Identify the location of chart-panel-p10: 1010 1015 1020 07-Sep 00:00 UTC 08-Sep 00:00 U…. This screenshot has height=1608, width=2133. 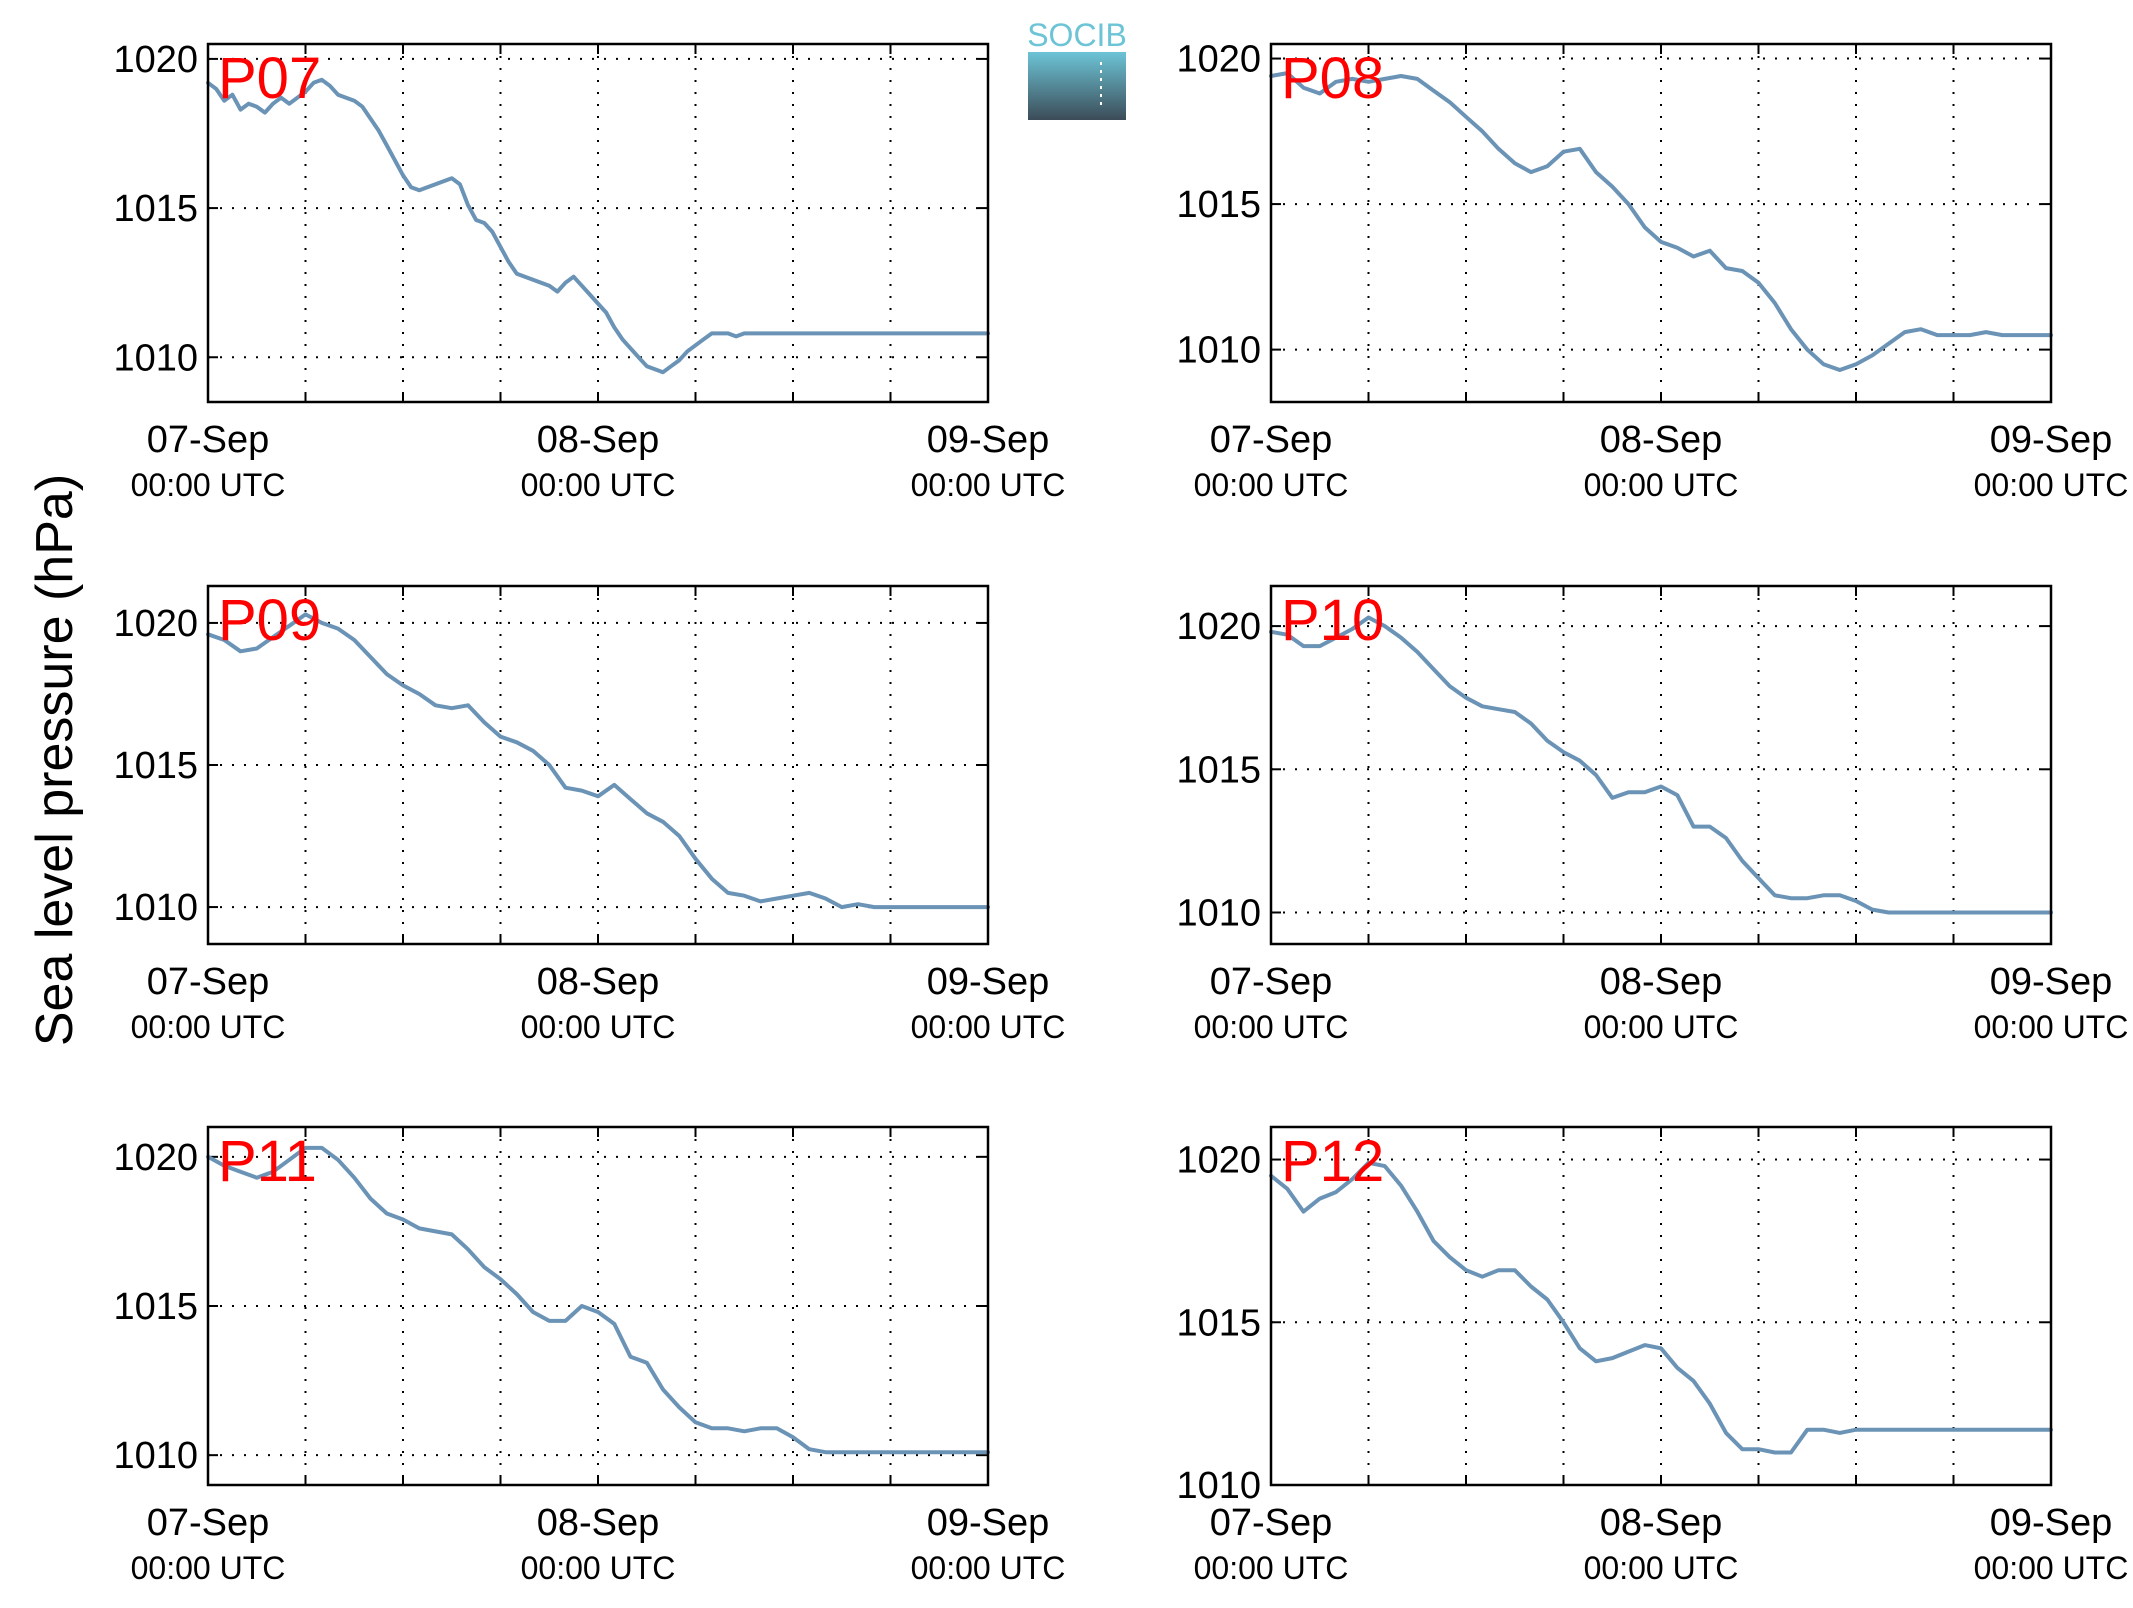
(1652, 814).